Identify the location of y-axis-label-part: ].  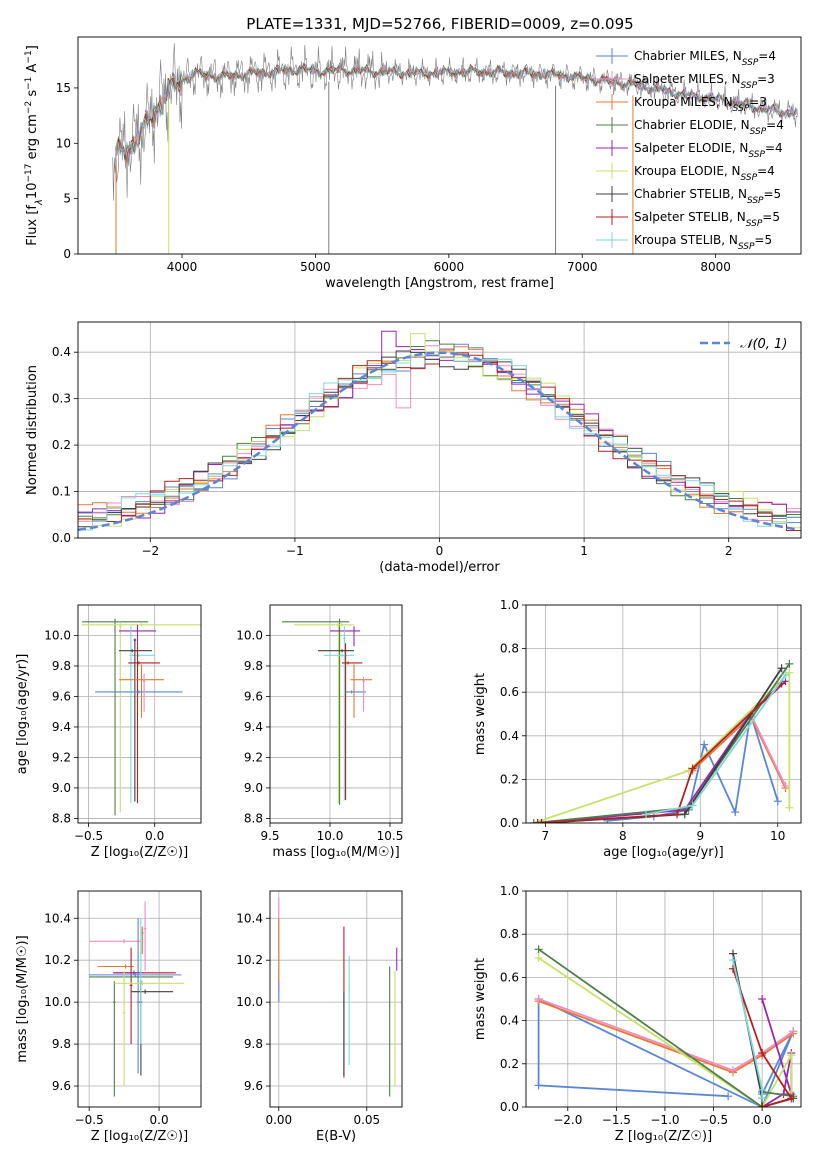
(32, 47).